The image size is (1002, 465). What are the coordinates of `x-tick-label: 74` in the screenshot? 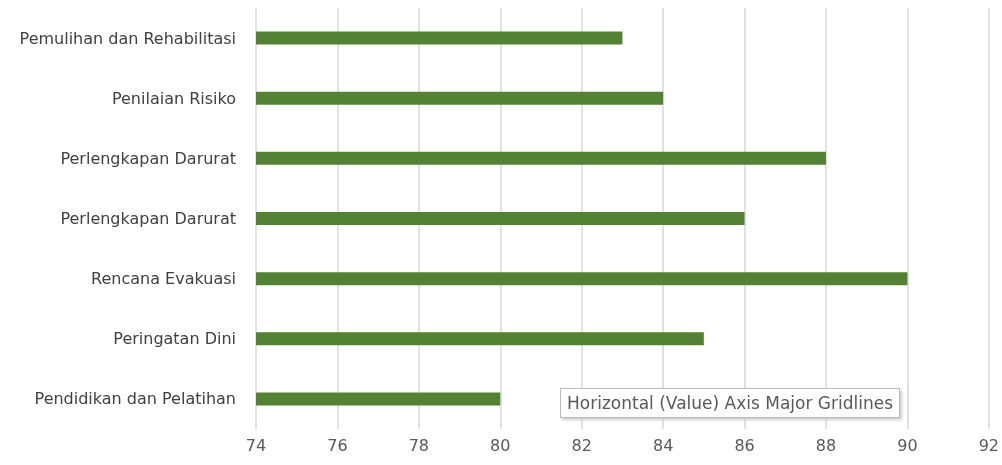 It's located at (256, 445).